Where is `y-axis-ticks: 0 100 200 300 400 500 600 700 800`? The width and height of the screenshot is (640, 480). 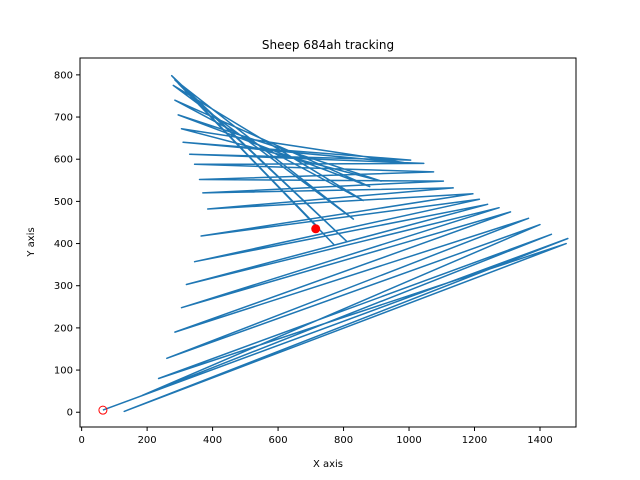 y-axis-ticks: 0 100 200 300 400 500 600 700 800 is located at coordinates (67, 244).